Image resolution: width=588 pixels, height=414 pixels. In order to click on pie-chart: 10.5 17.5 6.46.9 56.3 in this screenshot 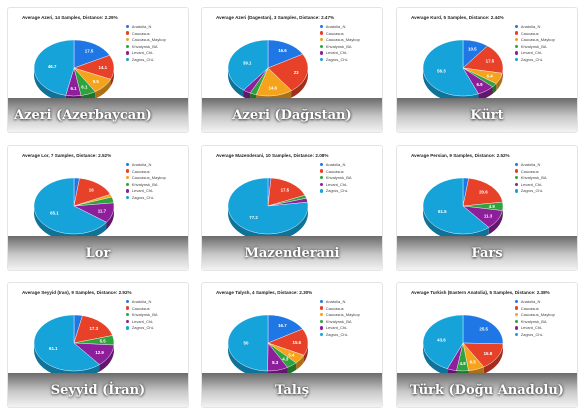, I will do `click(463, 71)`.